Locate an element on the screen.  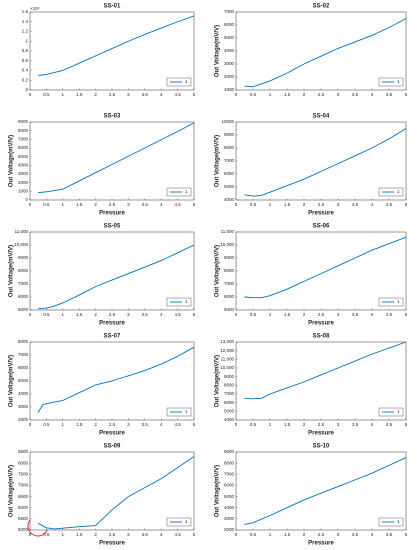
chart-title: SS-05 is located at coordinates (112, 227).